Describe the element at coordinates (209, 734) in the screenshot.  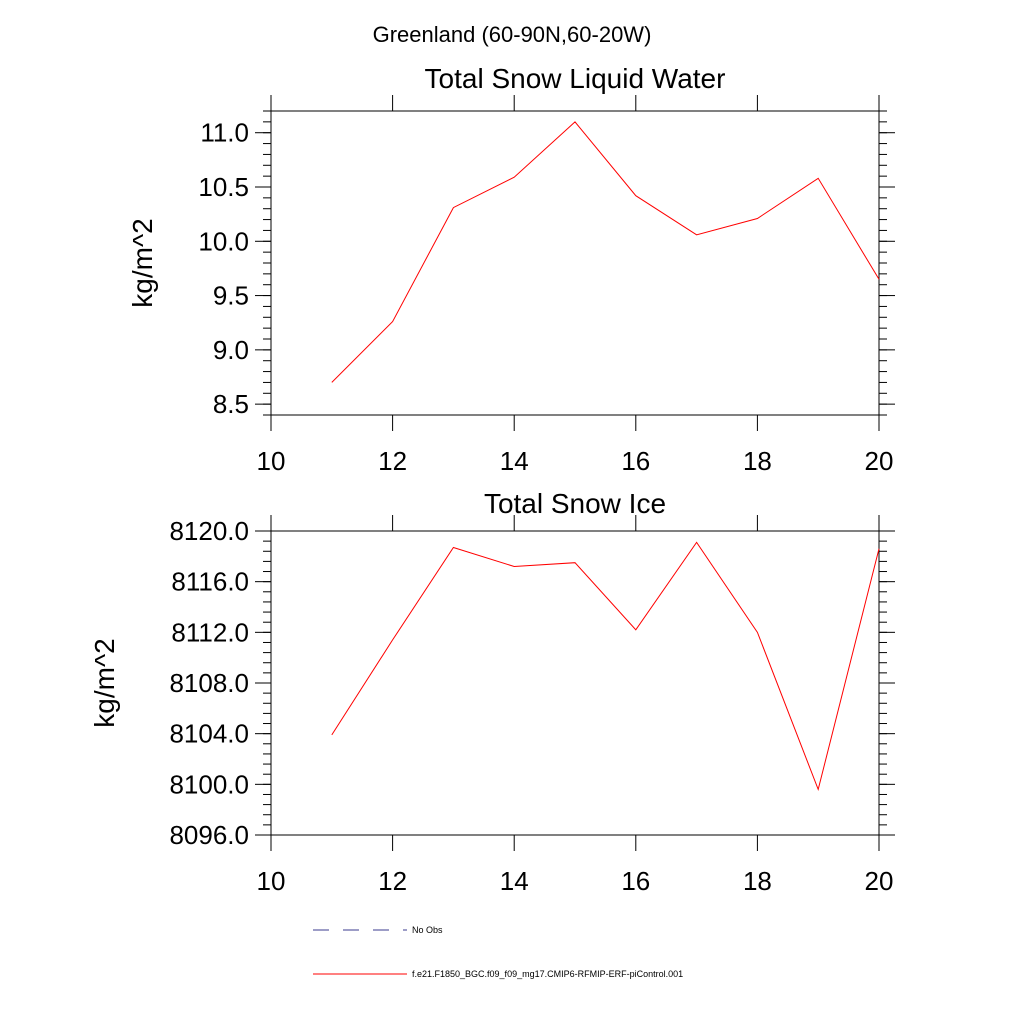
I see `y-tick-label: 8104.0` at that location.